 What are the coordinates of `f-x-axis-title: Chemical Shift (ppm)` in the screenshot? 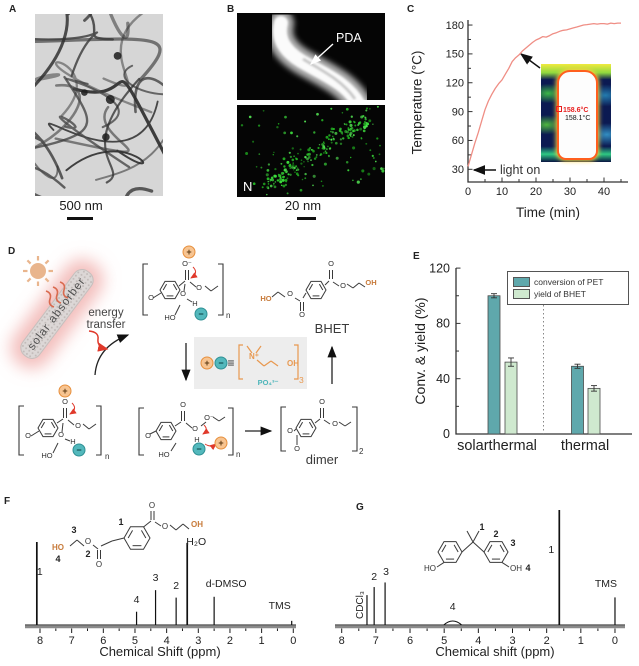 It's located at (160, 651).